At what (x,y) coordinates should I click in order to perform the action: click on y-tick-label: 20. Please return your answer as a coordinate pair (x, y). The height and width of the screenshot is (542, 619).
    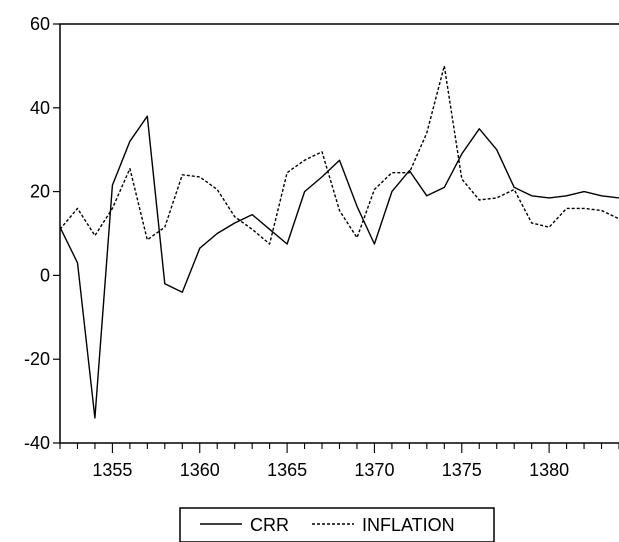
    Looking at the image, I should click on (40, 192).